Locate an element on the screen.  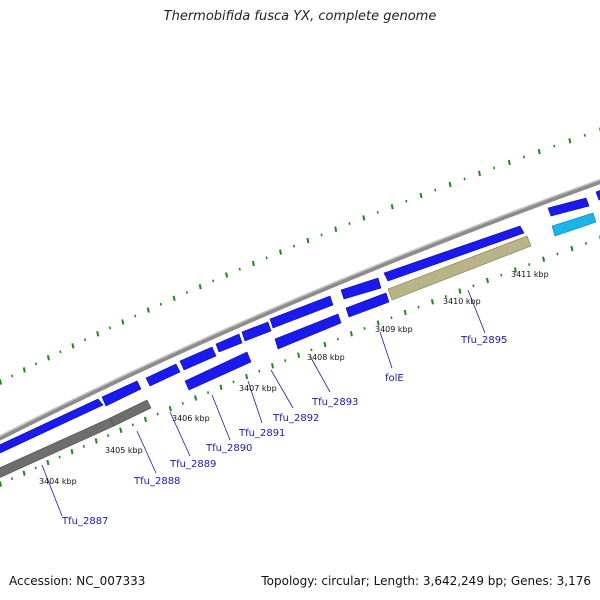
gene-label-tfu2890: Tfu_2890 is located at coordinates (228, 448).